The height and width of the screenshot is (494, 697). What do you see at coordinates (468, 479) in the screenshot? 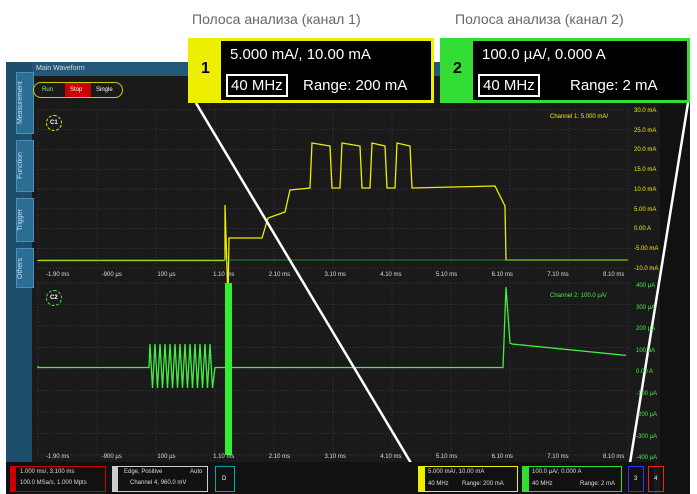
I see `ch1-box` at bounding box center [468, 479].